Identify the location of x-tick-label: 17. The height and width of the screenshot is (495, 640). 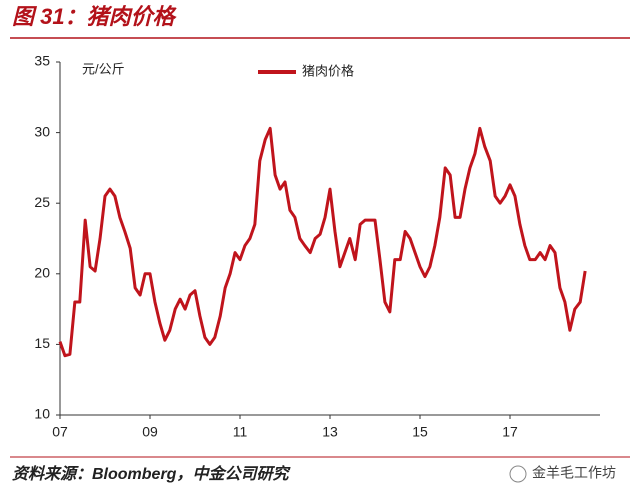
(510, 432).